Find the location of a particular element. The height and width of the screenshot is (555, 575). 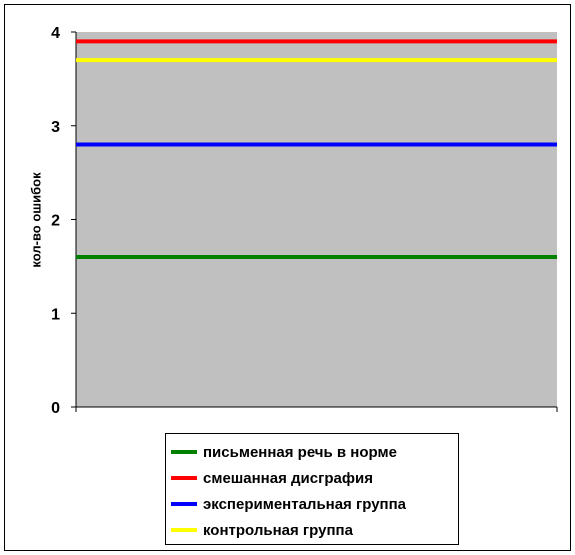

legend-label: контрольная группа is located at coordinates (278, 530).